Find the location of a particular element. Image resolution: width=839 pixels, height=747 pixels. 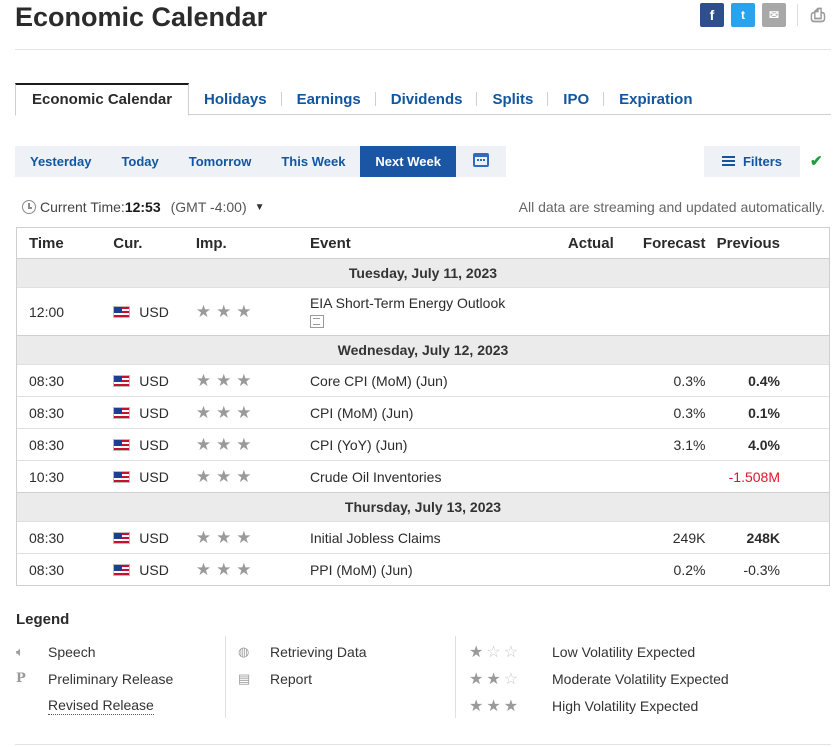

two-star-icon: ★★☆ is located at coordinates (495, 679).